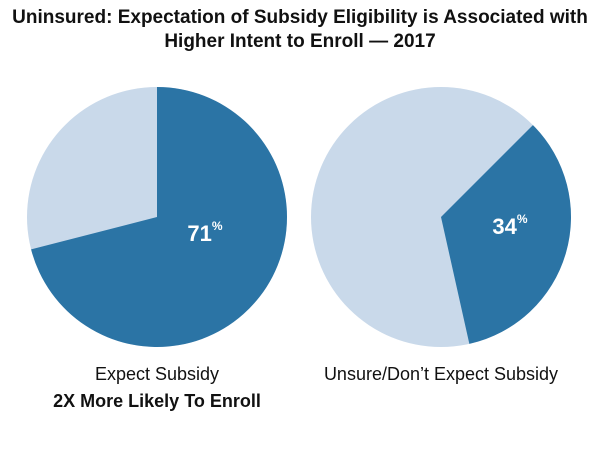 The height and width of the screenshot is (450, 600). I want to click on pie-label: Expect Subsidy, so click(157, 374).